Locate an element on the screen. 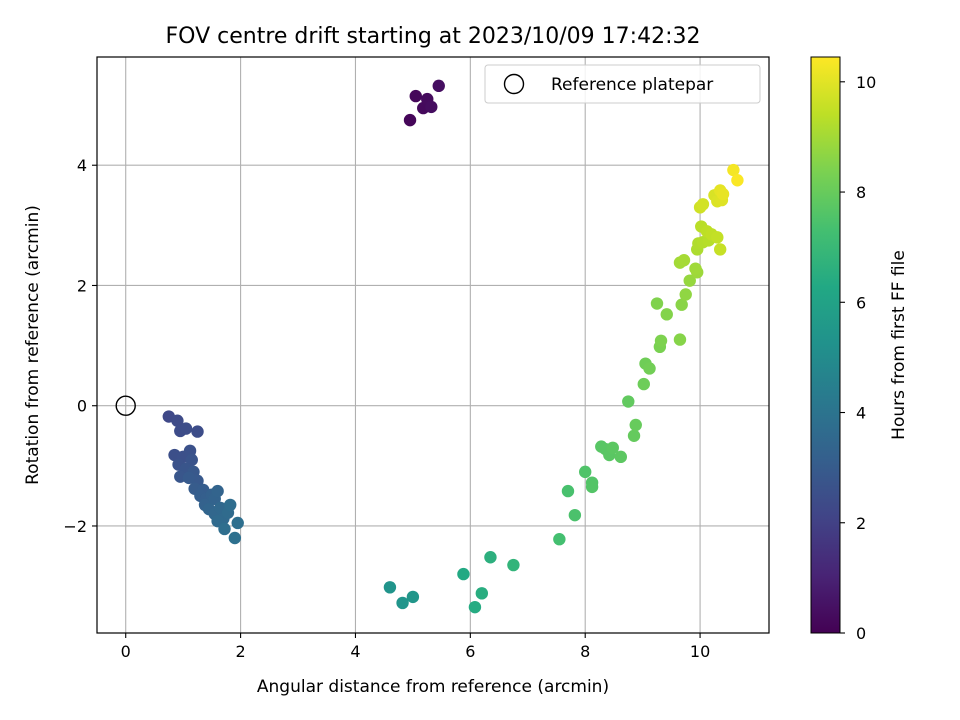 The height and width of the screenshot is (720, 960). x-tick-label: 8 is located at coordinates (585, 651).